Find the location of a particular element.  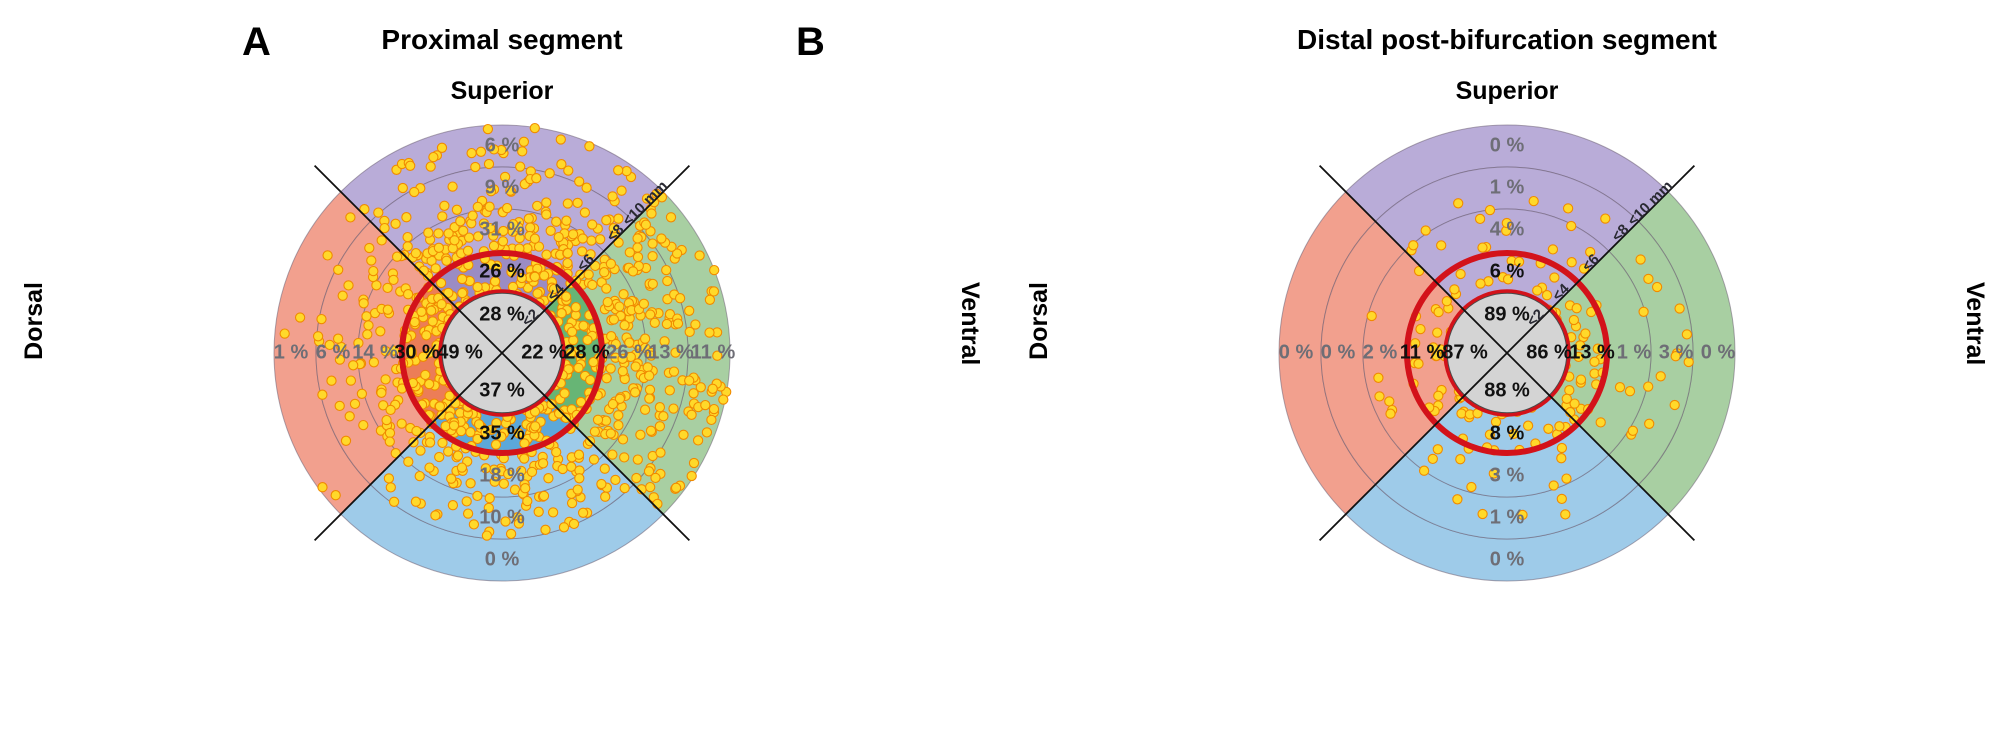

percent-label-superior-2: 31 % is located at coordinates (502, 229).